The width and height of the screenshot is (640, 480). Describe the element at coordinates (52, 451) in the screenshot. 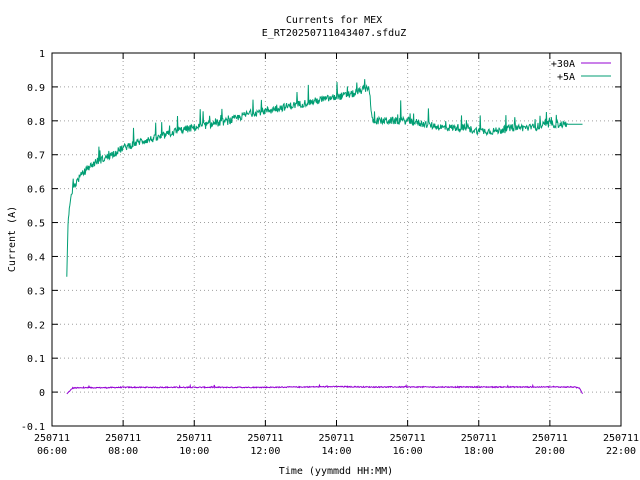

I see `x-tick-time: 06:00` at that location.